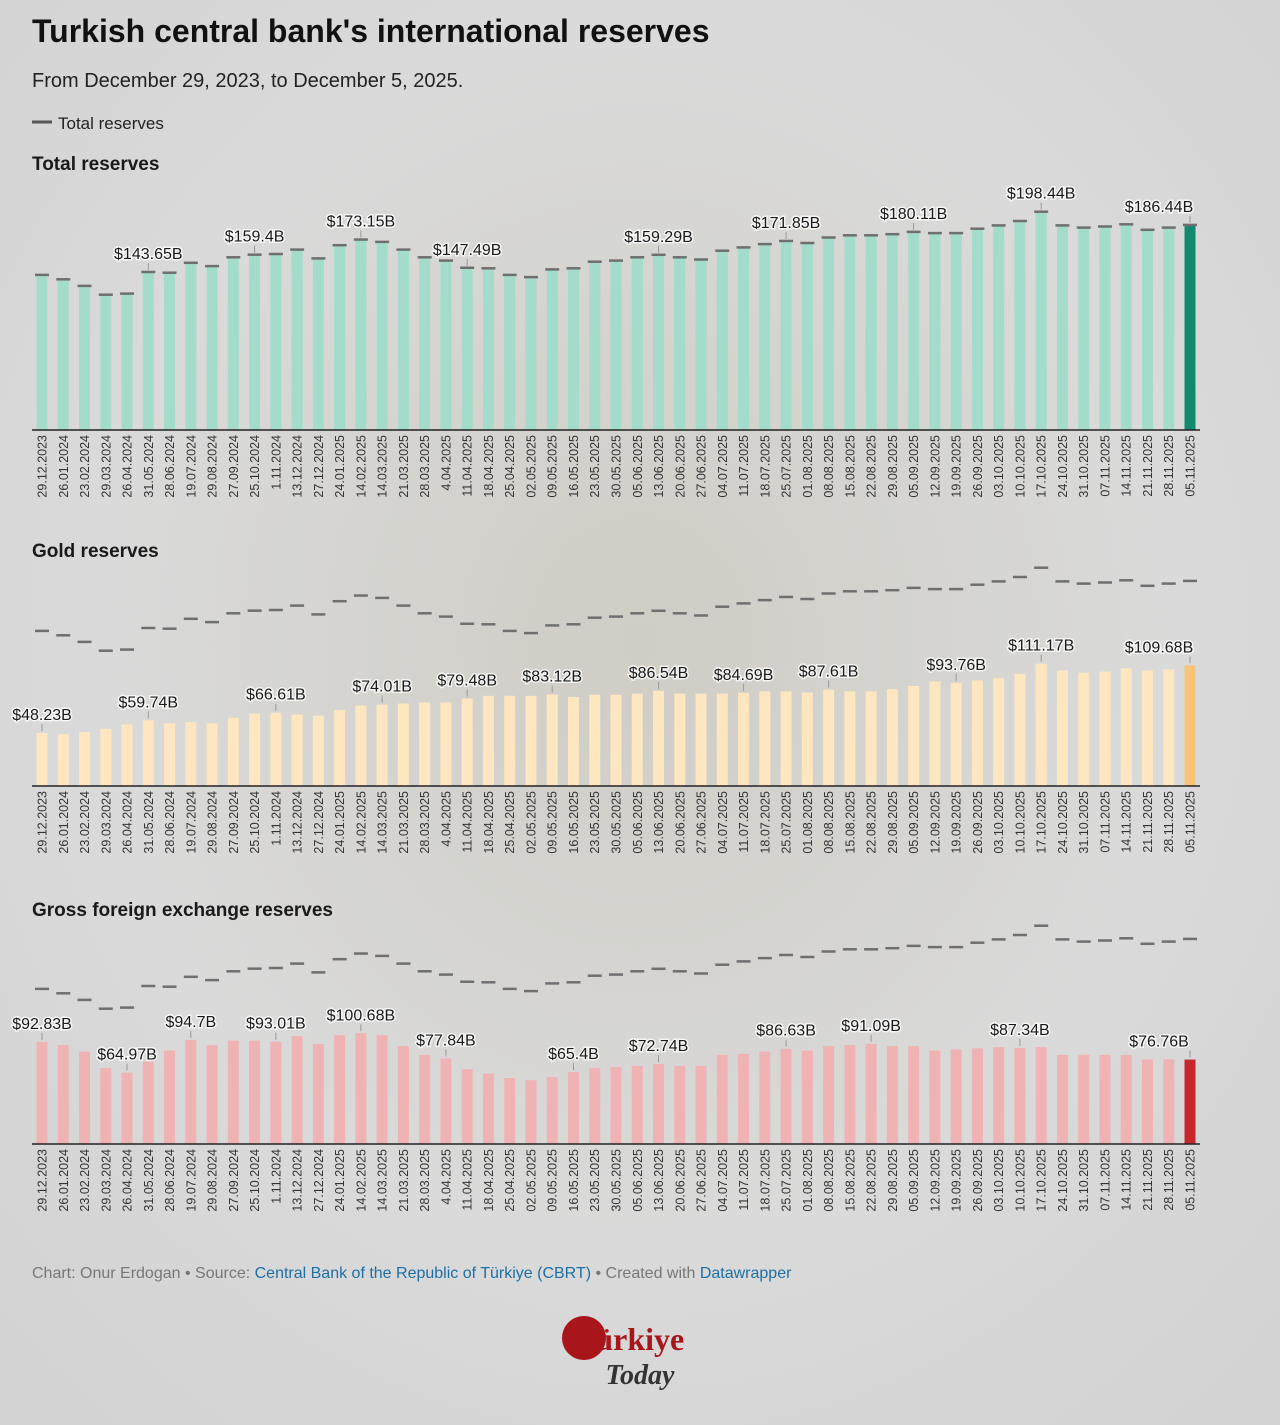 Image resolution: width=1280 pixels, height=1425 pixels. Describe the element at coordinates (510, 1180) in the screenshot. I see `x-tick-label: 25.04.2025` at that location.